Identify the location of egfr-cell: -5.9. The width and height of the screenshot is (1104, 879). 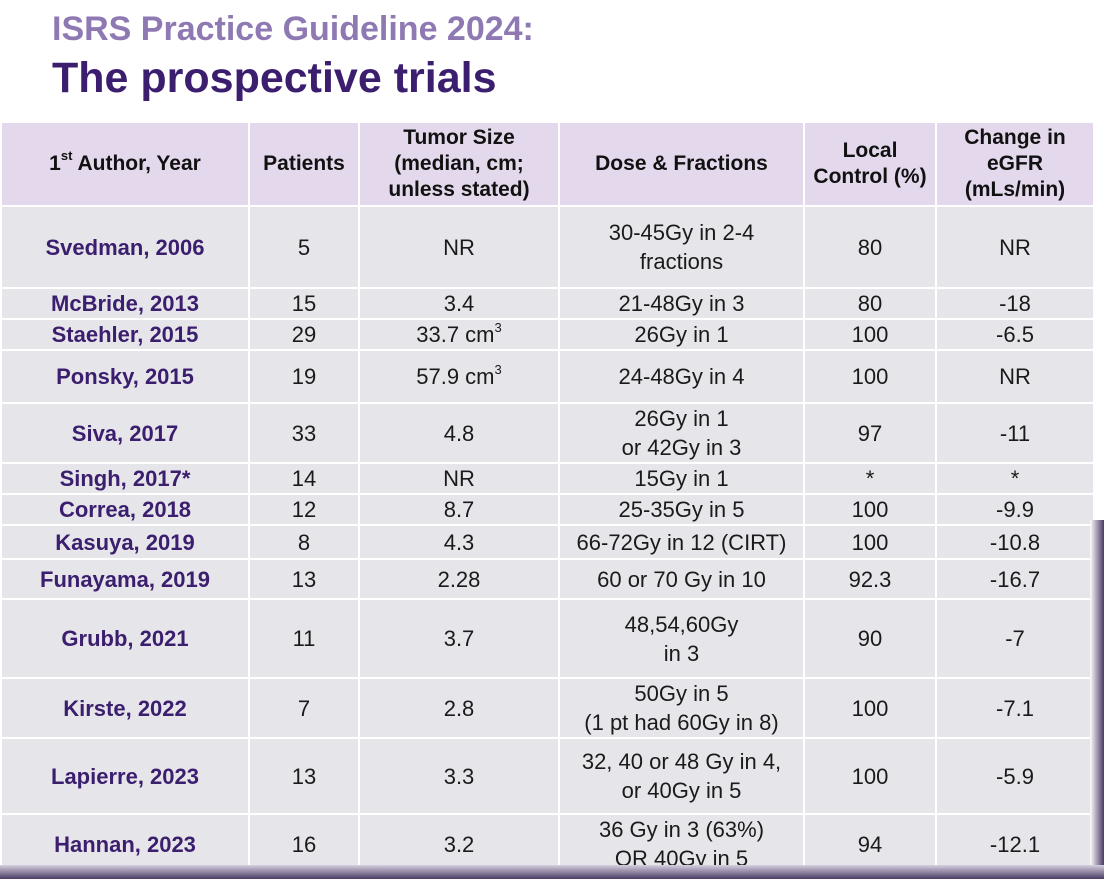
(1015, 776).